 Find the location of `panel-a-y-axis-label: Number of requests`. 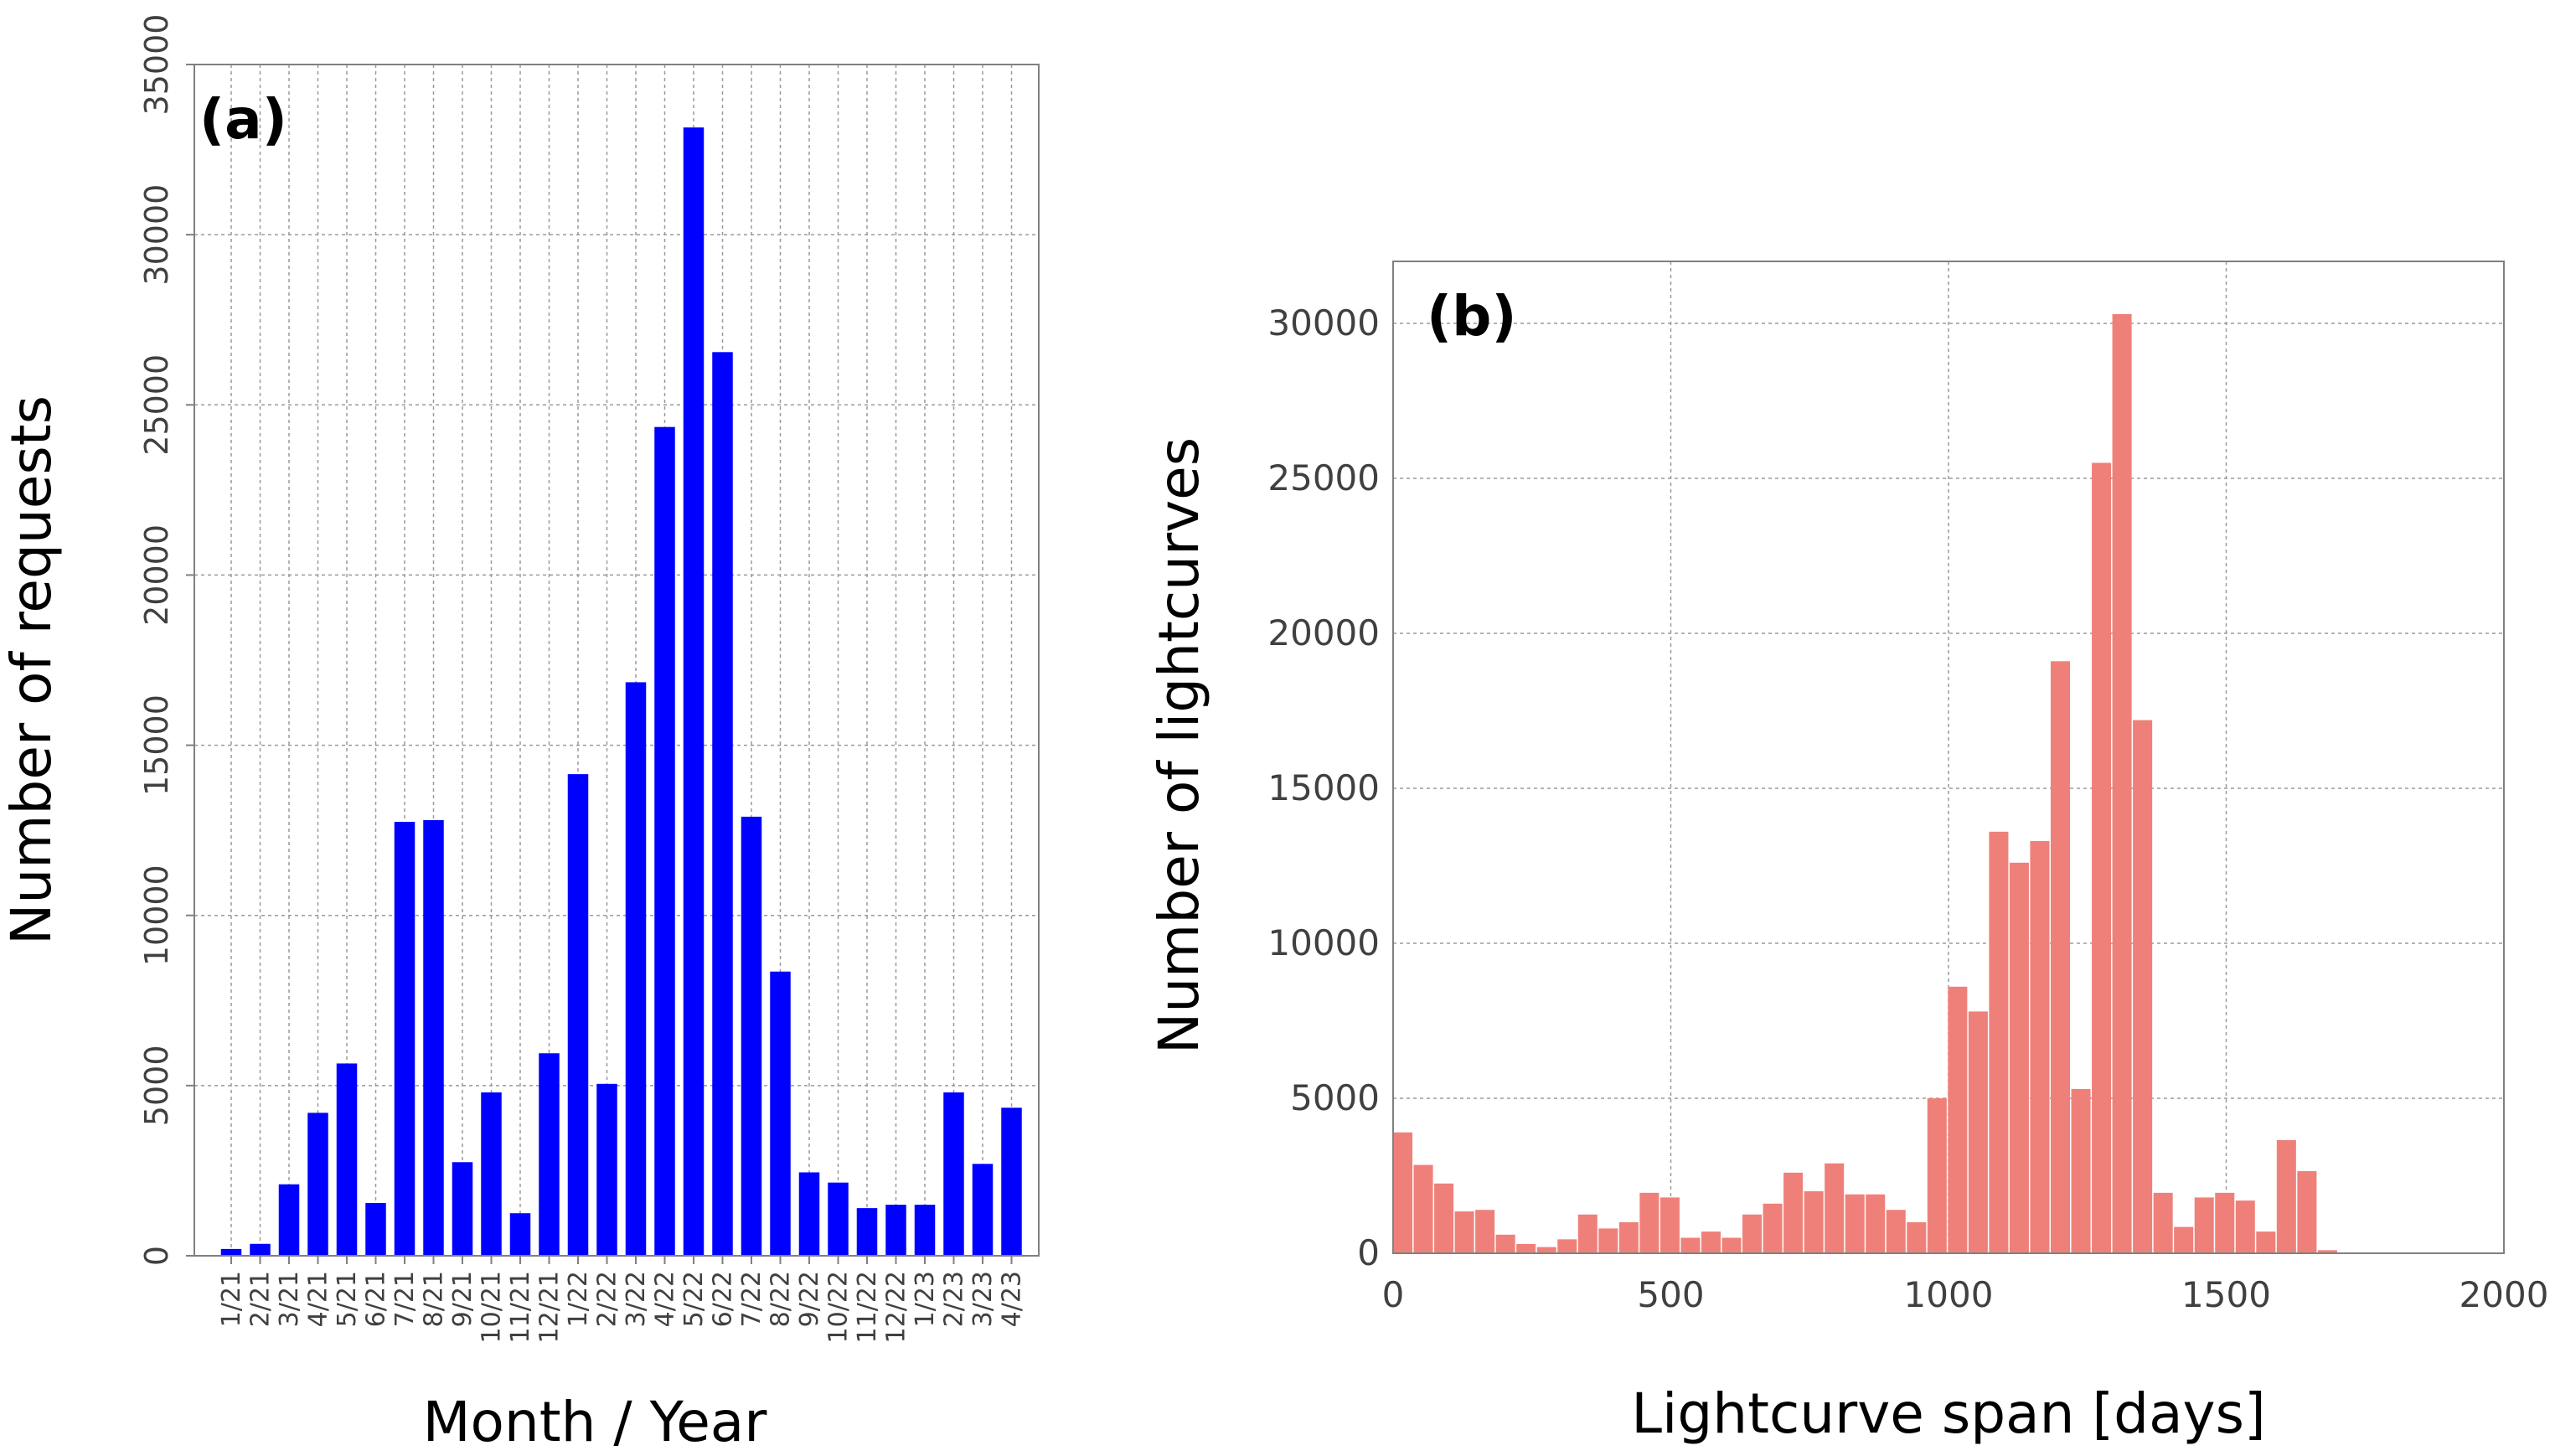

panel-a-y-axis-label: Number of requests is located at coordinates (32, 670).